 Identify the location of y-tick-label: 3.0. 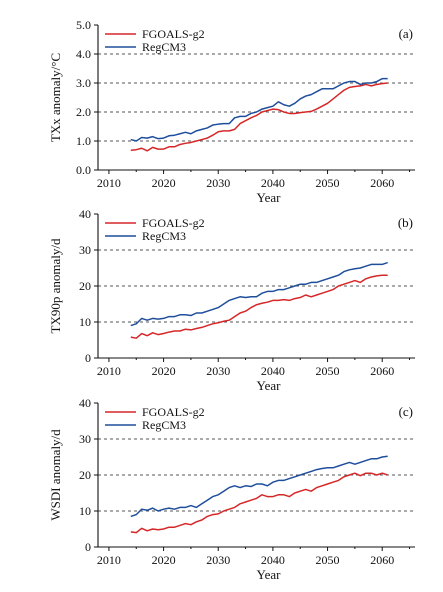
(83, 83).